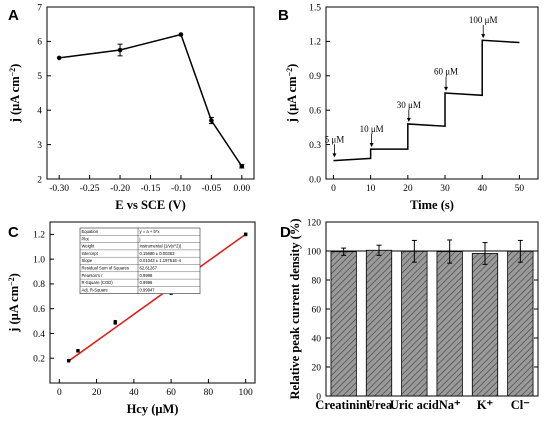 This screenshot has width=550, height=437. I want to click on fit-table-key: Residual Sum of Squares, so click(105, 268).